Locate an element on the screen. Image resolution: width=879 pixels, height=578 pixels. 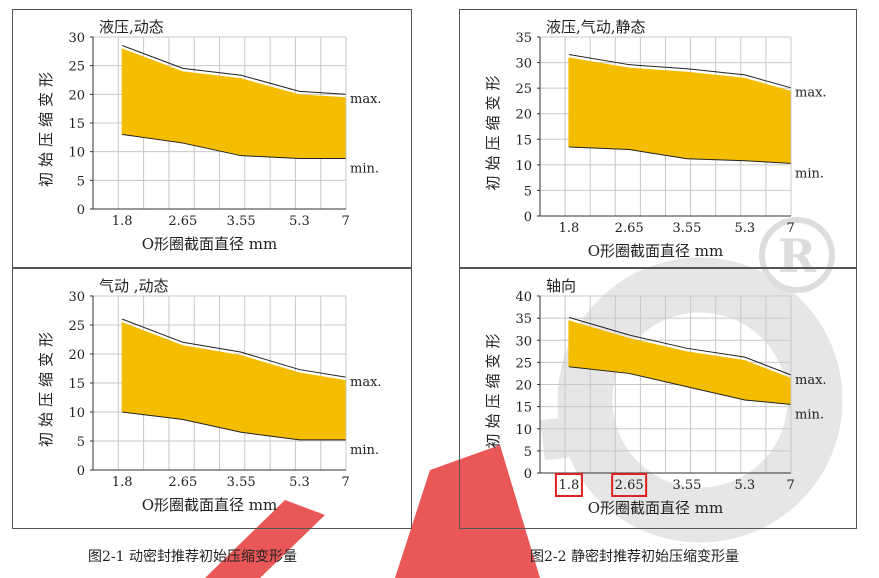
chart-title: 液压,气动,静态 is located at coordinates (596, 27).